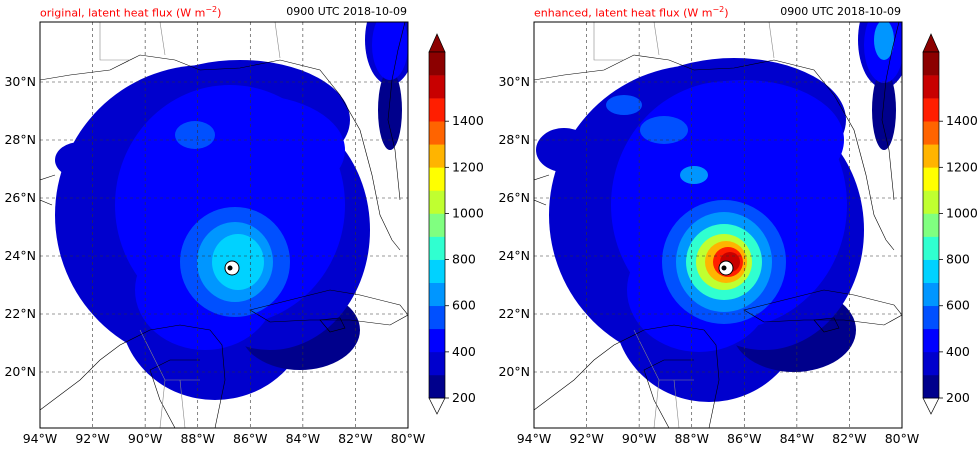 This screenshot has height=451, width=980. What do you see at coordinates (514, 81) in the screenshot?
I see `latitude-tick-label: 30°N` at bounding box center [514, 81].